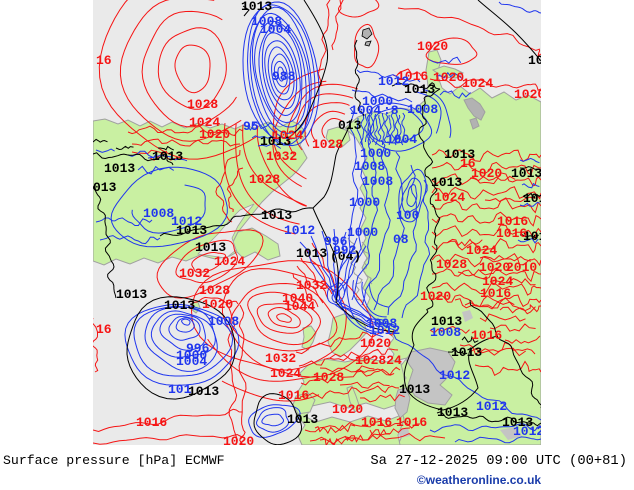 This screenshot has width=634, height=490. Describe the element at coordinates (345, 250) in the screenshot. I see `svg-text: 992` at that location.